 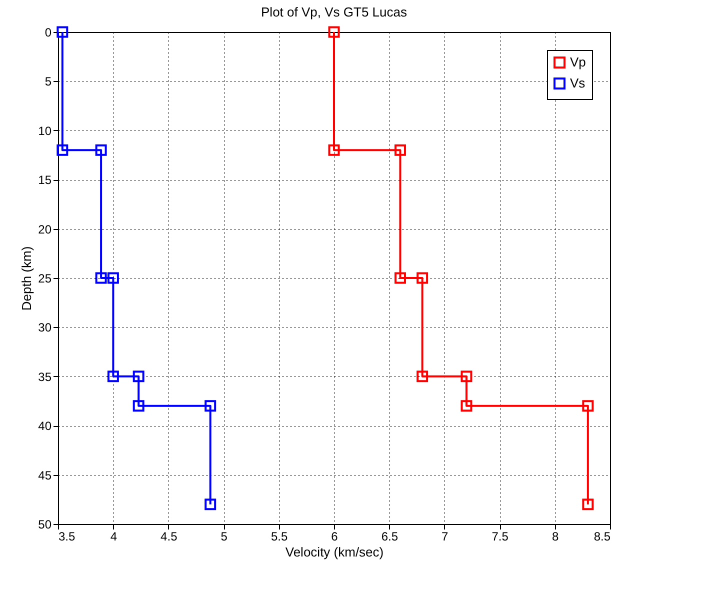 What do you see at coordinates (45, 525) in the screenshot?
I see `y-tick-label: 50` at bounding box center [45, 525].